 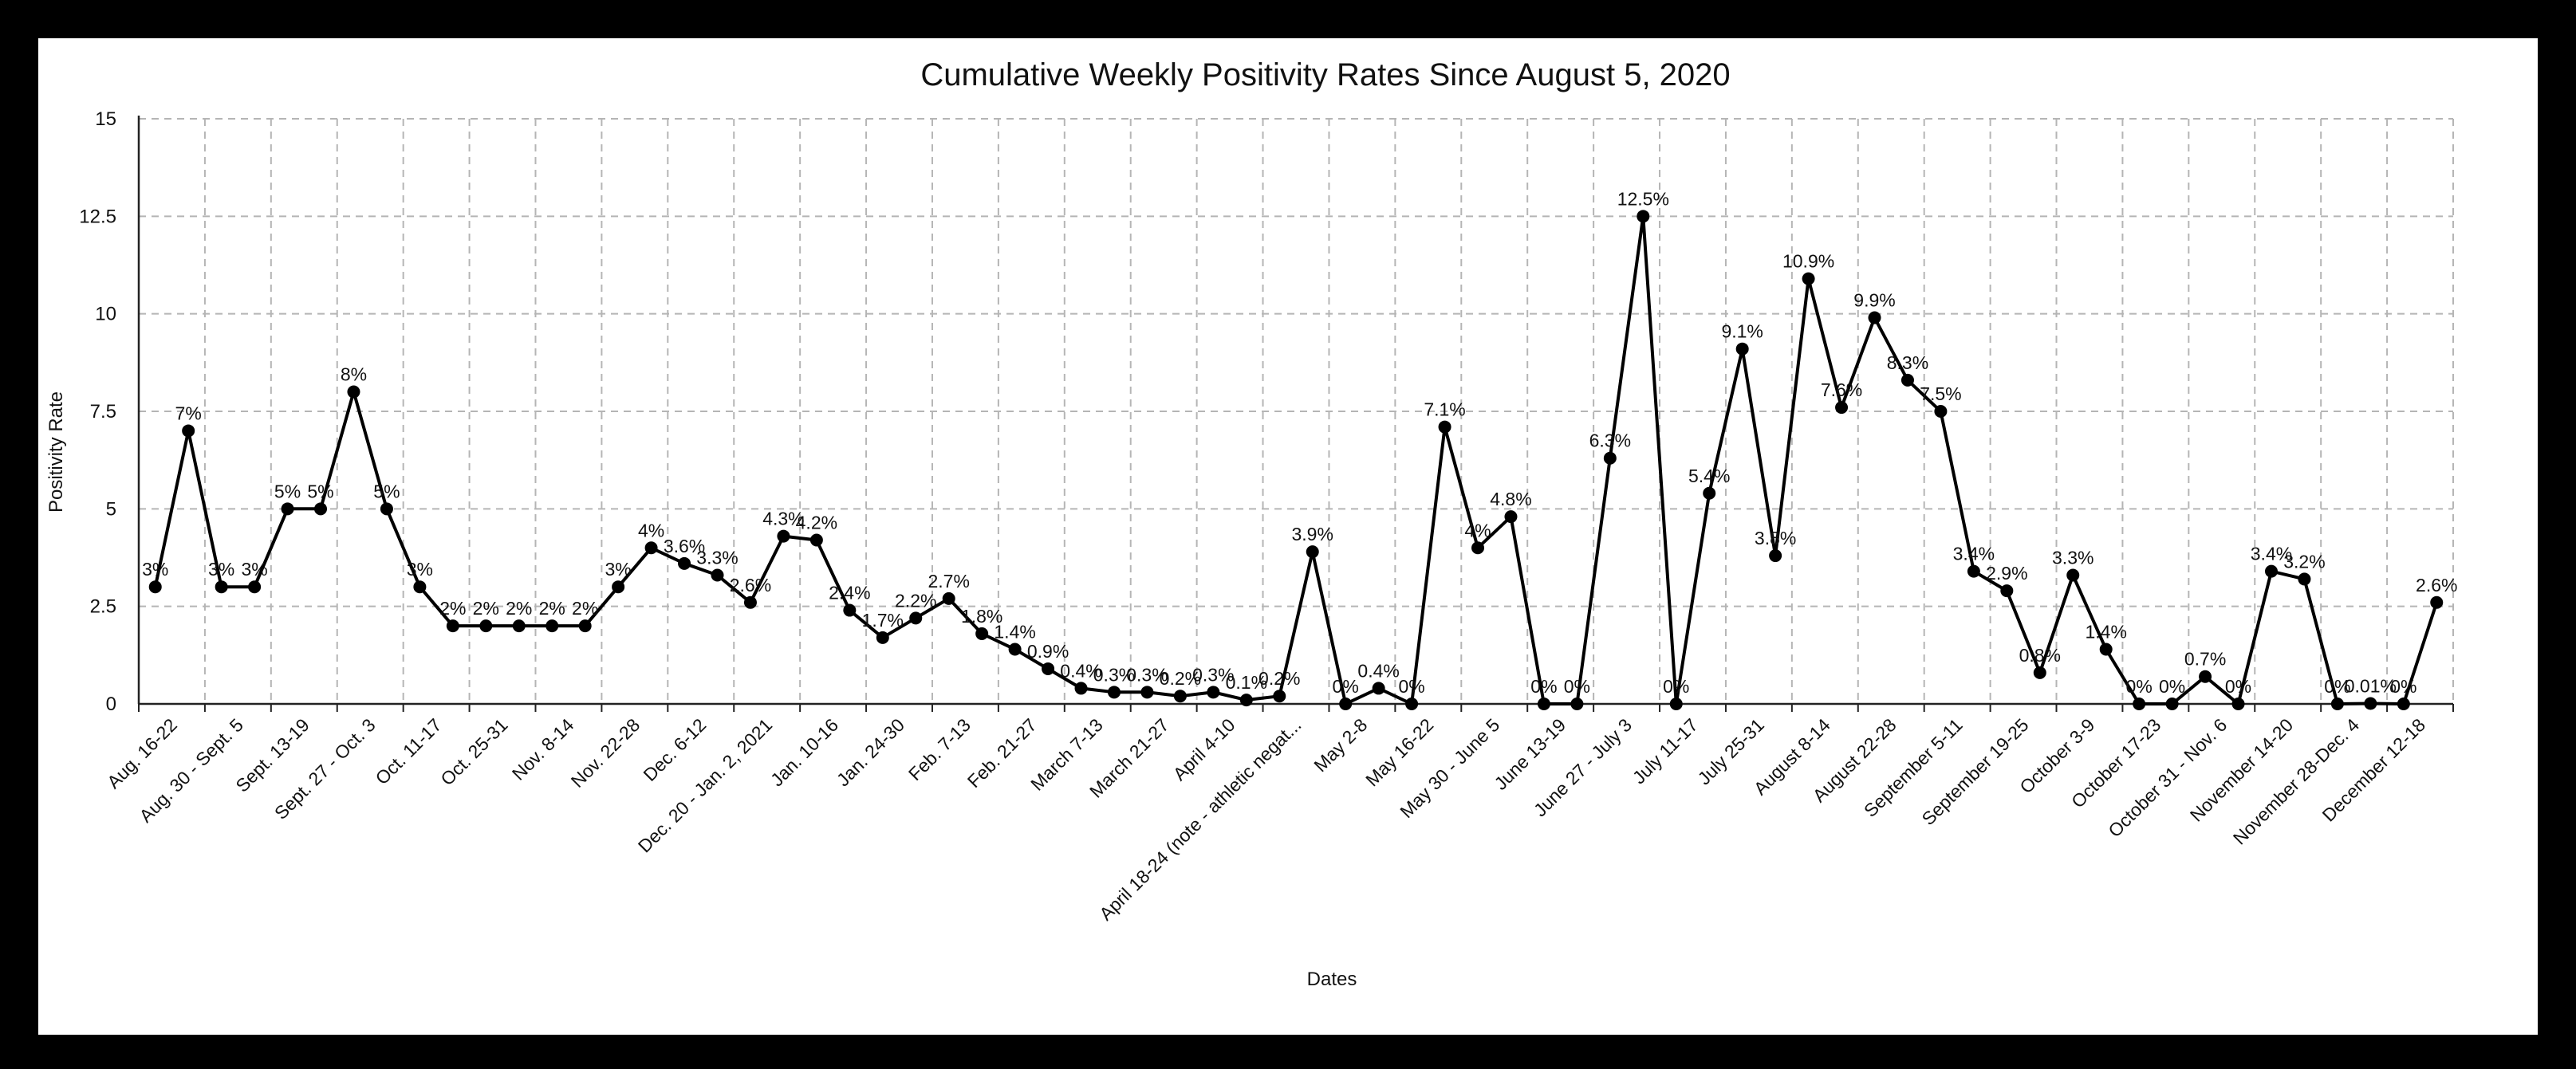 I want to click on data-label: 12.5%, so click(x=1643, y=198).